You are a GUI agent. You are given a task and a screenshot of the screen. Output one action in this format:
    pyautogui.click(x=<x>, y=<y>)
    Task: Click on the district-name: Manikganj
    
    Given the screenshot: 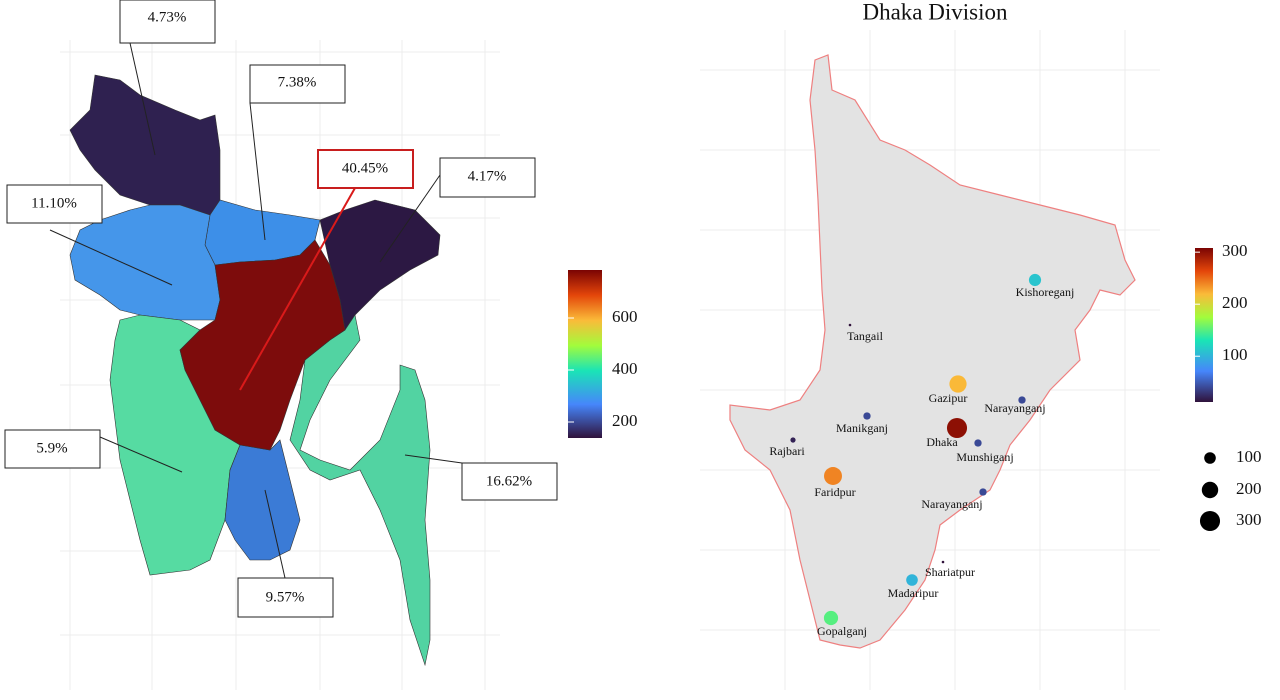 What is the action you would take?
    pyautogui.click(x=862, y=428)
    